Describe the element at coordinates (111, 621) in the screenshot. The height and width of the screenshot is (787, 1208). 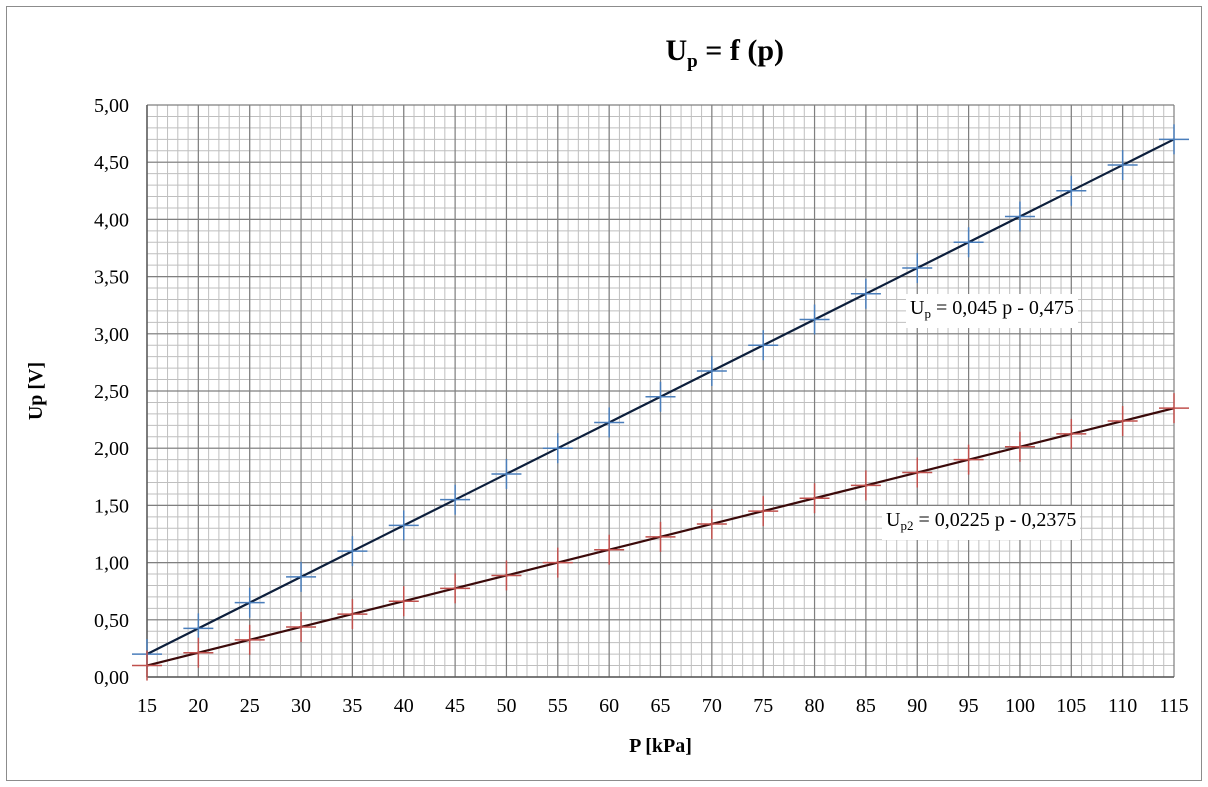
I see `y-tick-label: 0,50` at that location.